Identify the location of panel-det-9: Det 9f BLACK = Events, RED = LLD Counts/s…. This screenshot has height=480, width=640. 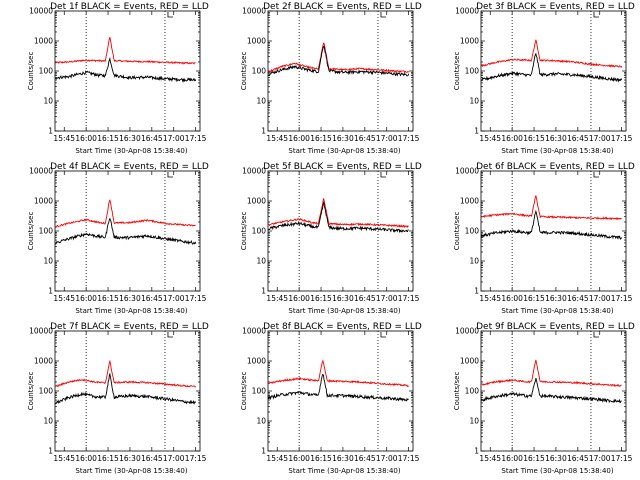
(544, 398).